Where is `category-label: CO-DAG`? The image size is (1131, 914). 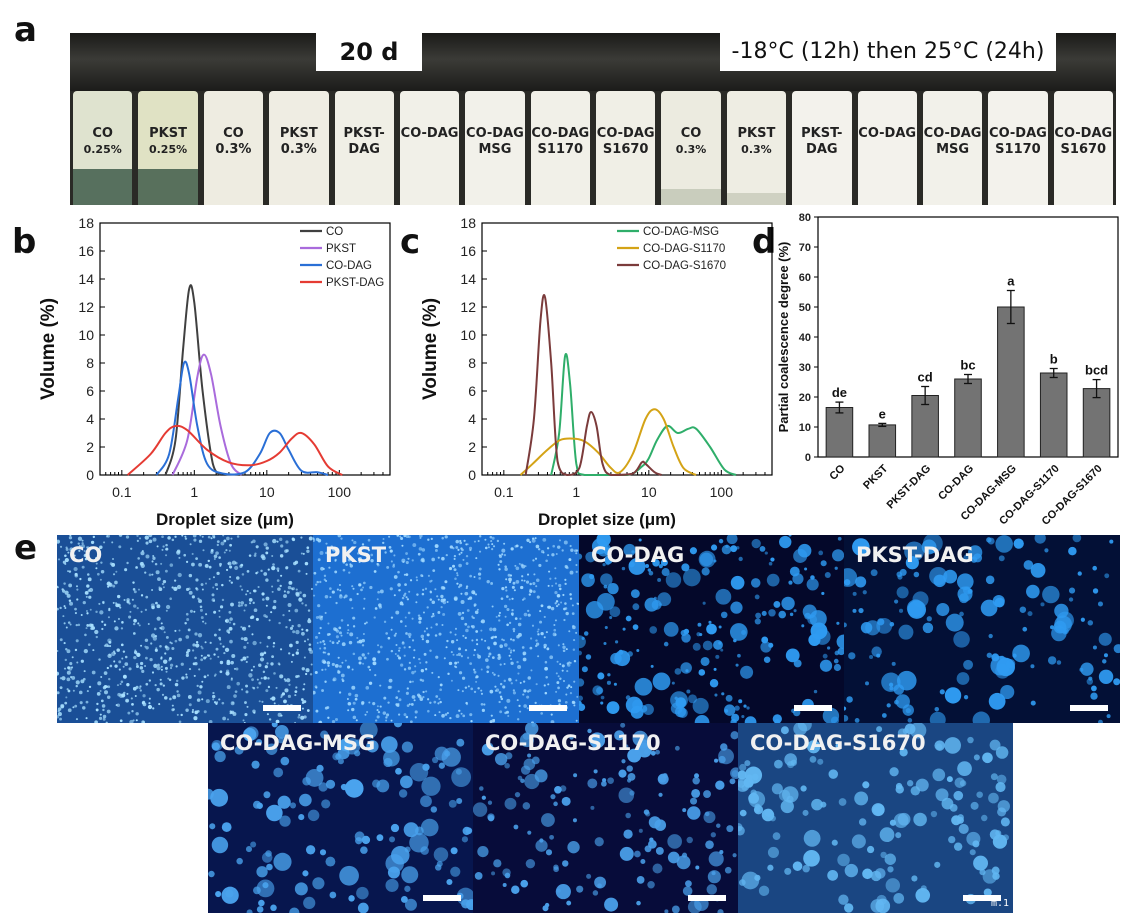
category-label: CO-DAG is located at coordinates (956, 483).